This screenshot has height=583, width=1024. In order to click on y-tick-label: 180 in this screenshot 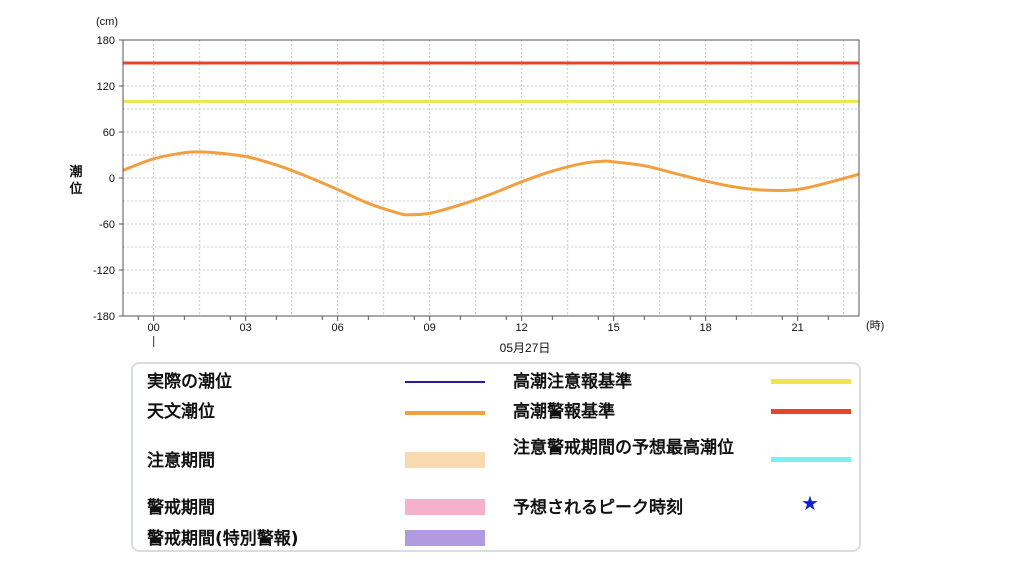, I will do `click(106, 41)`.